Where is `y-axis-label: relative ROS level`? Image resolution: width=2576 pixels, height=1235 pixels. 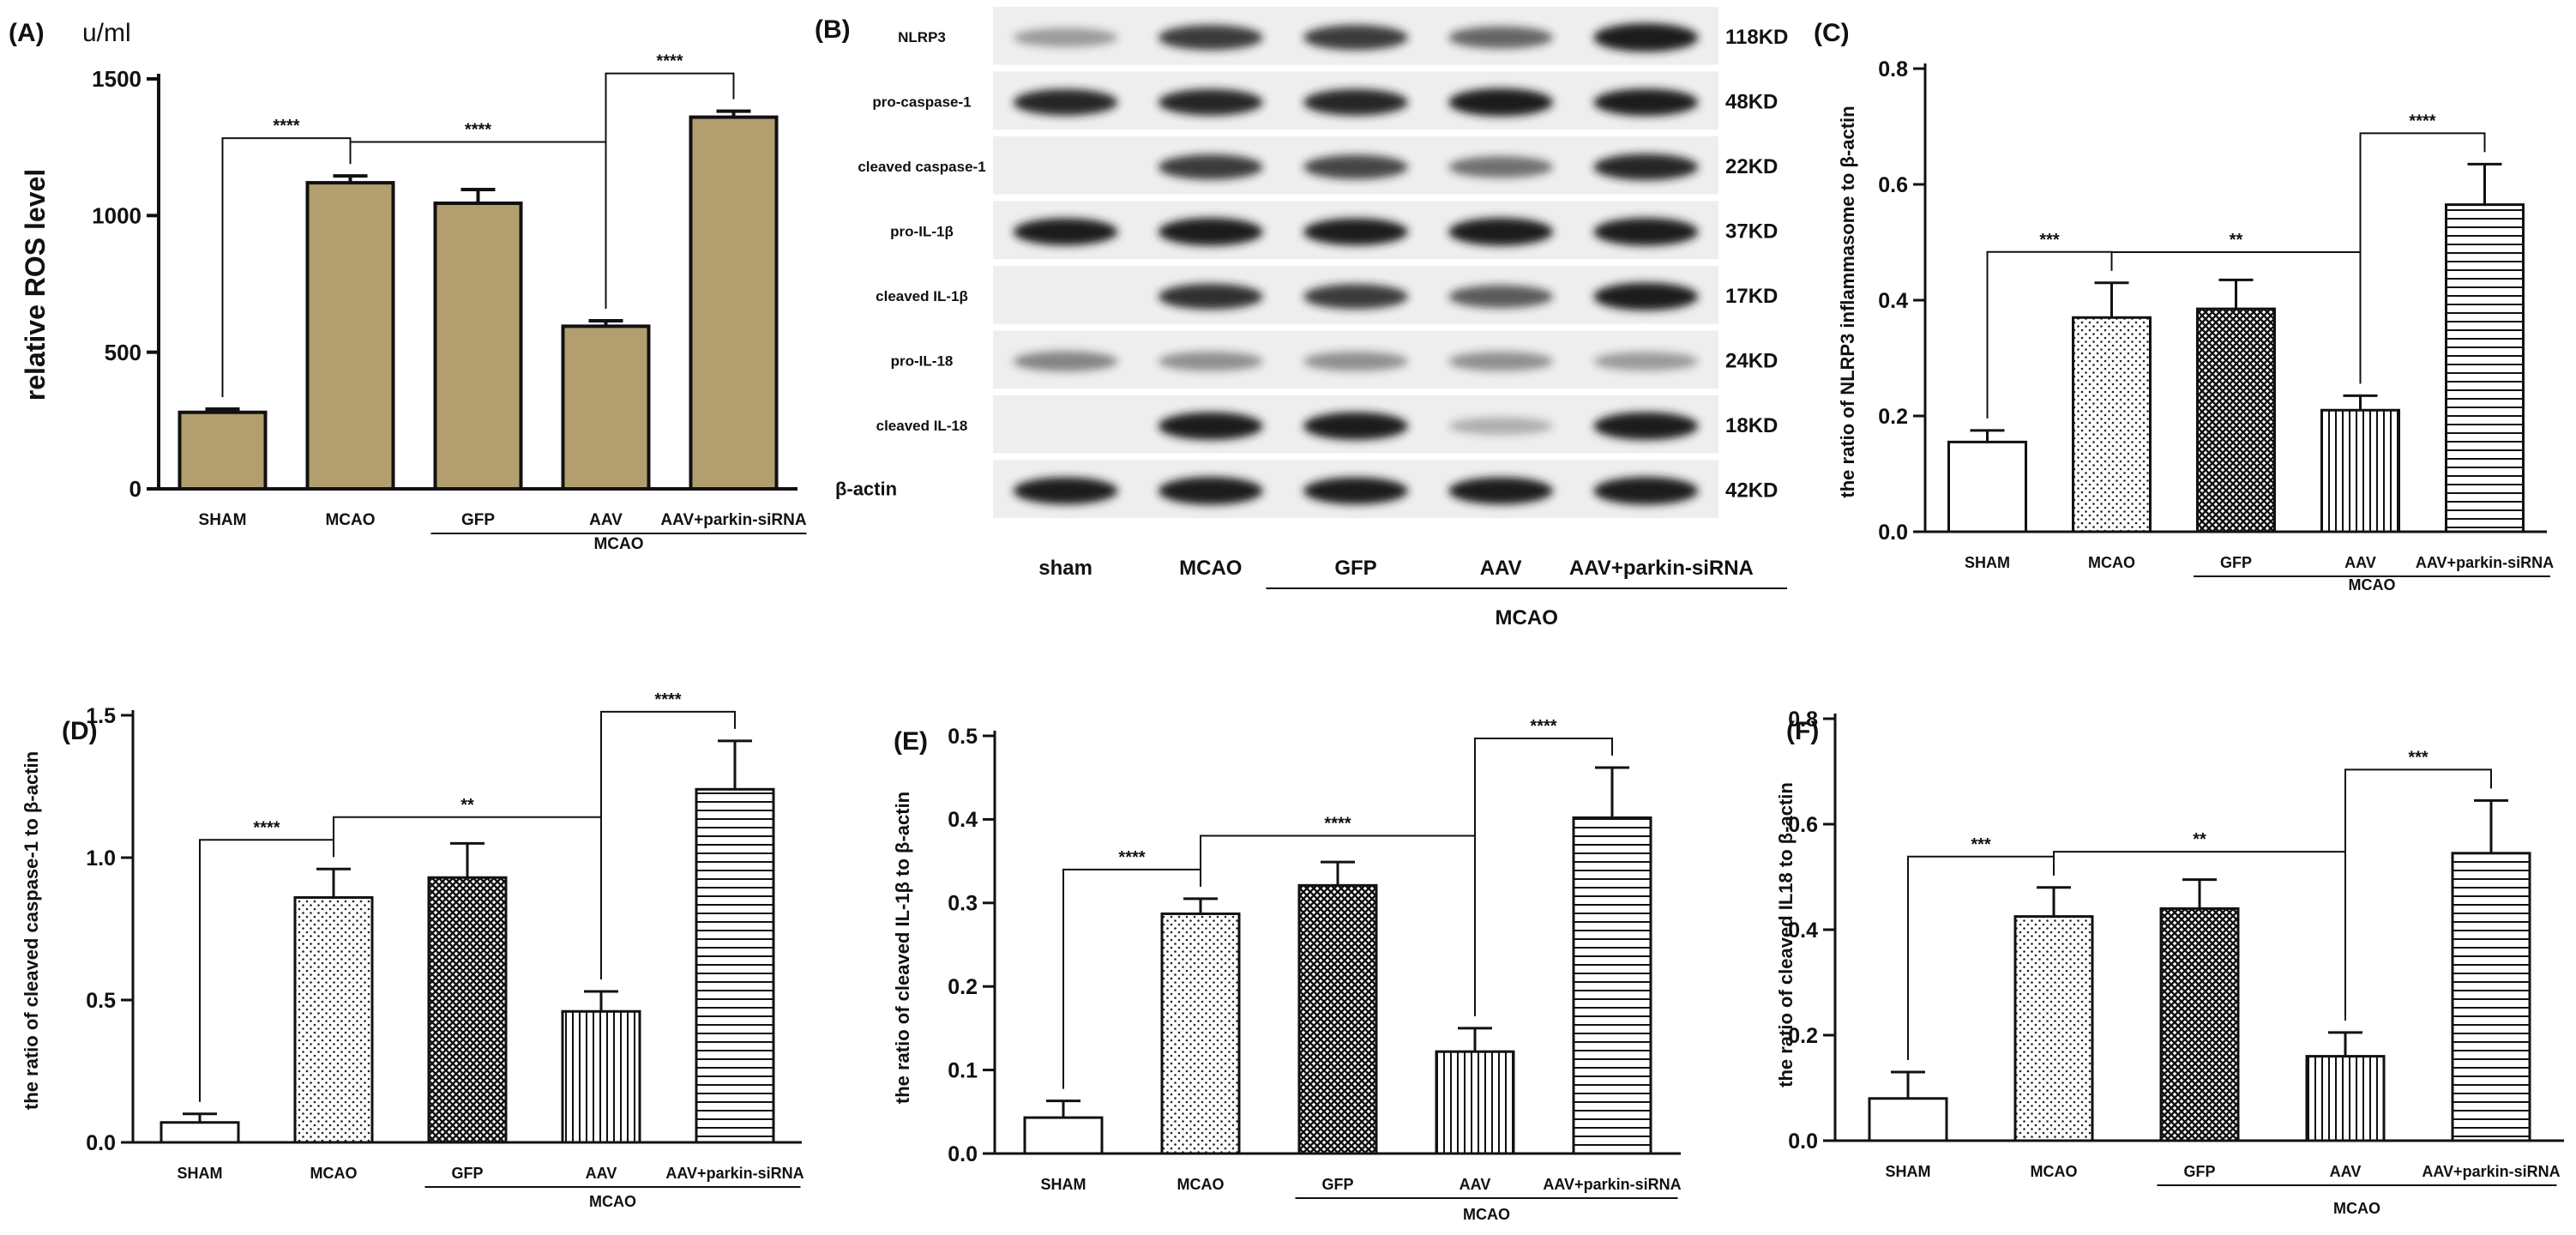
y-axis-label: relative ROS level is located at coordinates (35, 285).